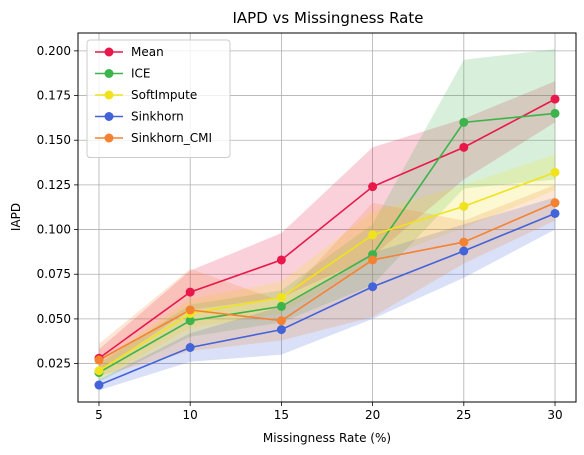 Image resolution: width=584 pixels, height=455 pixels. I want to click on x-tick-label: 20, so click(372, 415).